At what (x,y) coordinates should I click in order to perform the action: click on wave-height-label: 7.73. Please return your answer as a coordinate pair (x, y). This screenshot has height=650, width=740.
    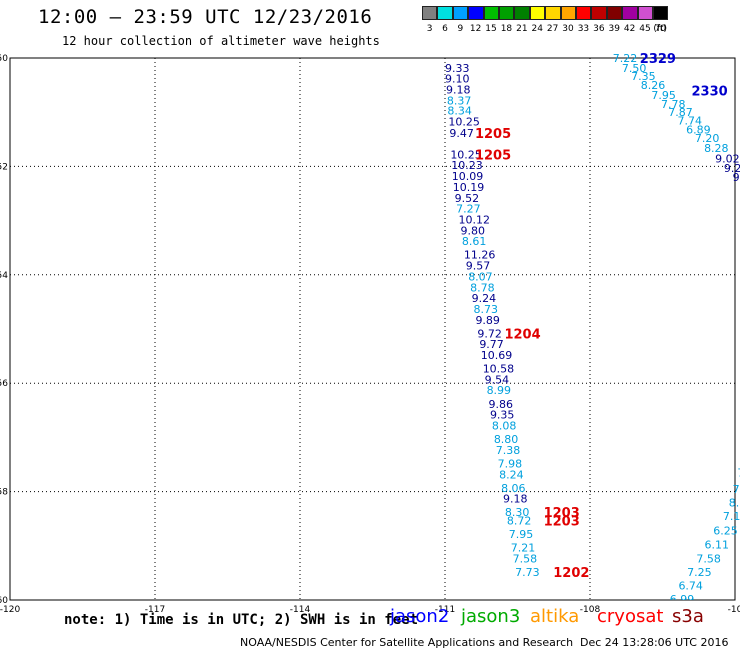
    Looking at the image, I should click on (527, 572).